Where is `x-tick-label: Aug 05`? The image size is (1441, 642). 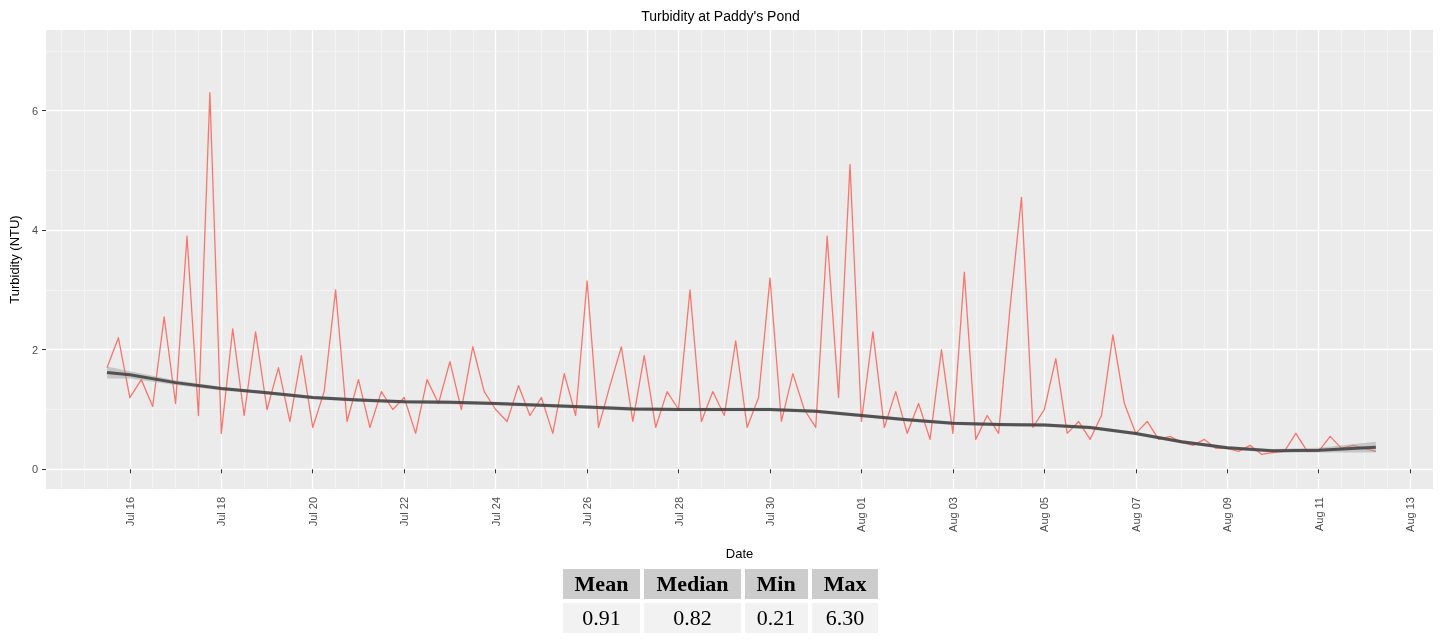 x-tick-label: Aug 05 is located at coordinates (1044, 514).